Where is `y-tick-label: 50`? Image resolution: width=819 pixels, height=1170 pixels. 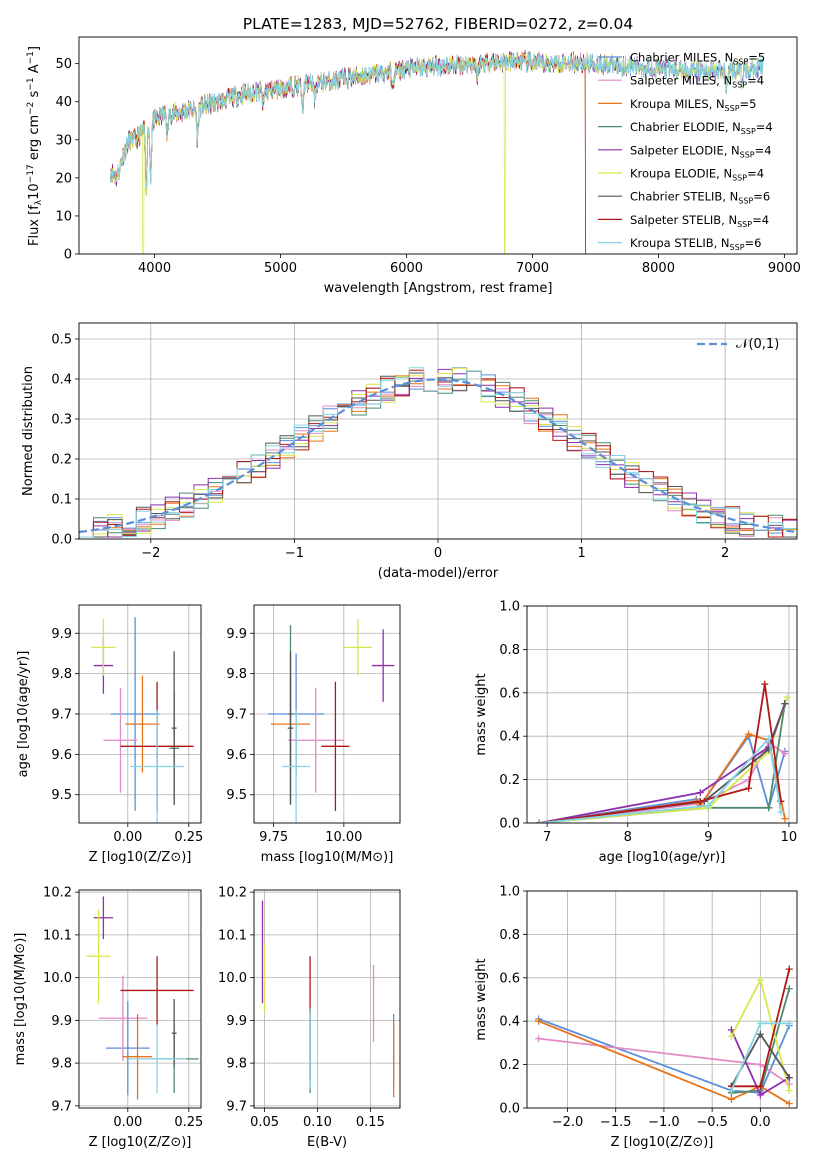 y-tick-label: 50 is located at coordinates (63, 64).